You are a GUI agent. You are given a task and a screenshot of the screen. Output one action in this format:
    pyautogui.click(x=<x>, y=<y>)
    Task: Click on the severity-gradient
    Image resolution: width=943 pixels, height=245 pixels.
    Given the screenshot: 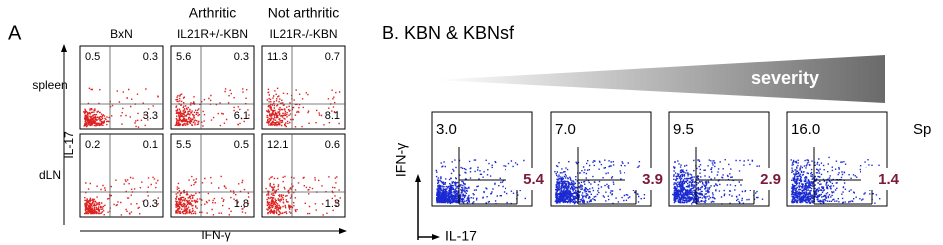 What is the action you would take?
    pyautogui.click(x=660, y=79)
    